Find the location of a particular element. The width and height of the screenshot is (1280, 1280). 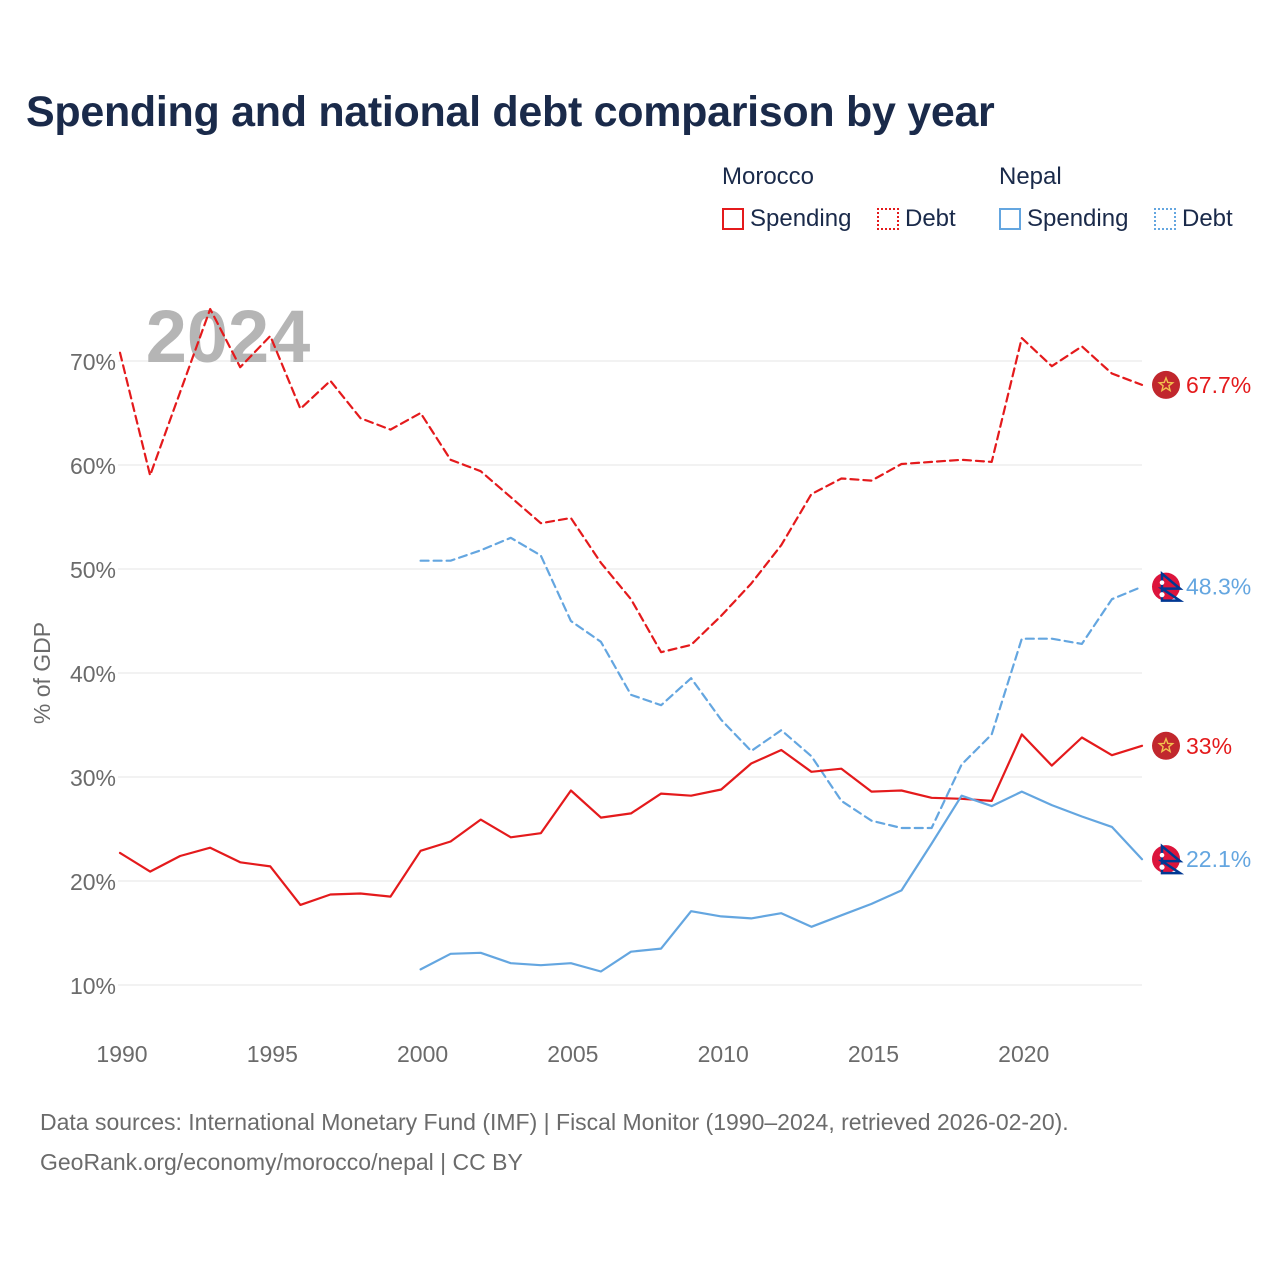

nepal-debt-line is located at coordinates (781, 683).